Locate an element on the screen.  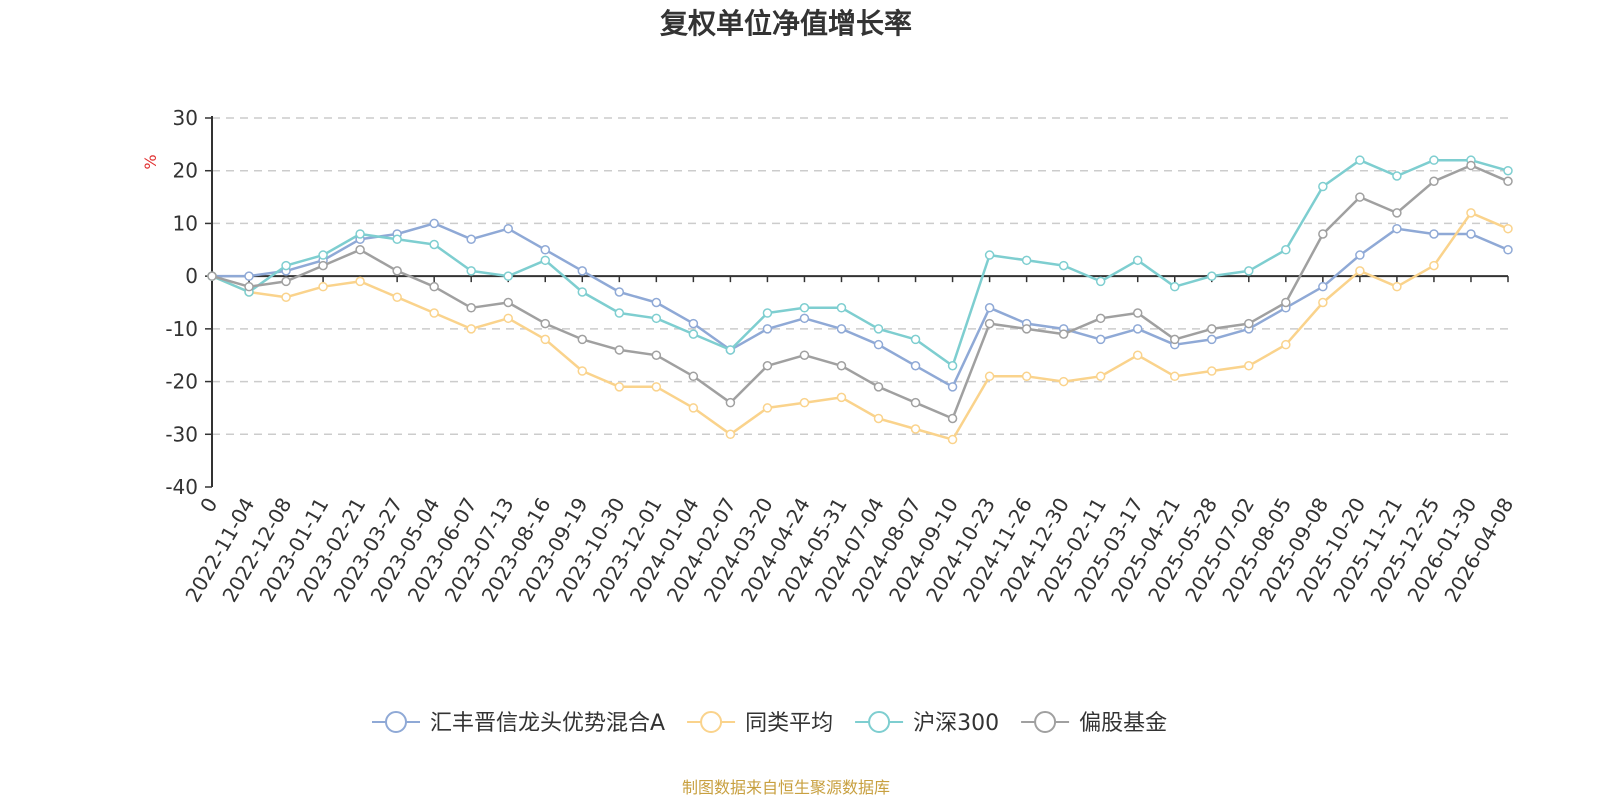
legend-item: 汇丰晋信龙头优势混合A is located at coordinates (518, 723).